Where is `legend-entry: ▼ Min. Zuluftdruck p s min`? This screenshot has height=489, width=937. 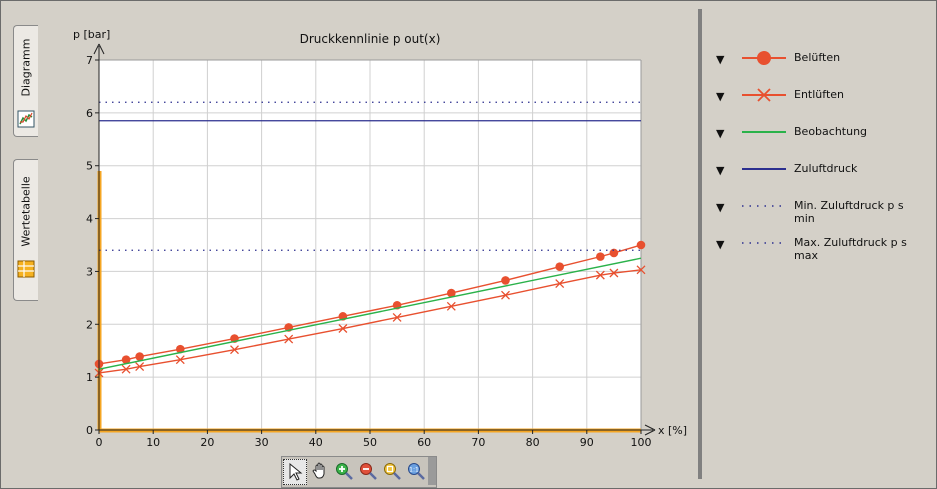 legend-entry: ▼ Min. Zuluftdruck p s min is located at coordinates (815, 213).